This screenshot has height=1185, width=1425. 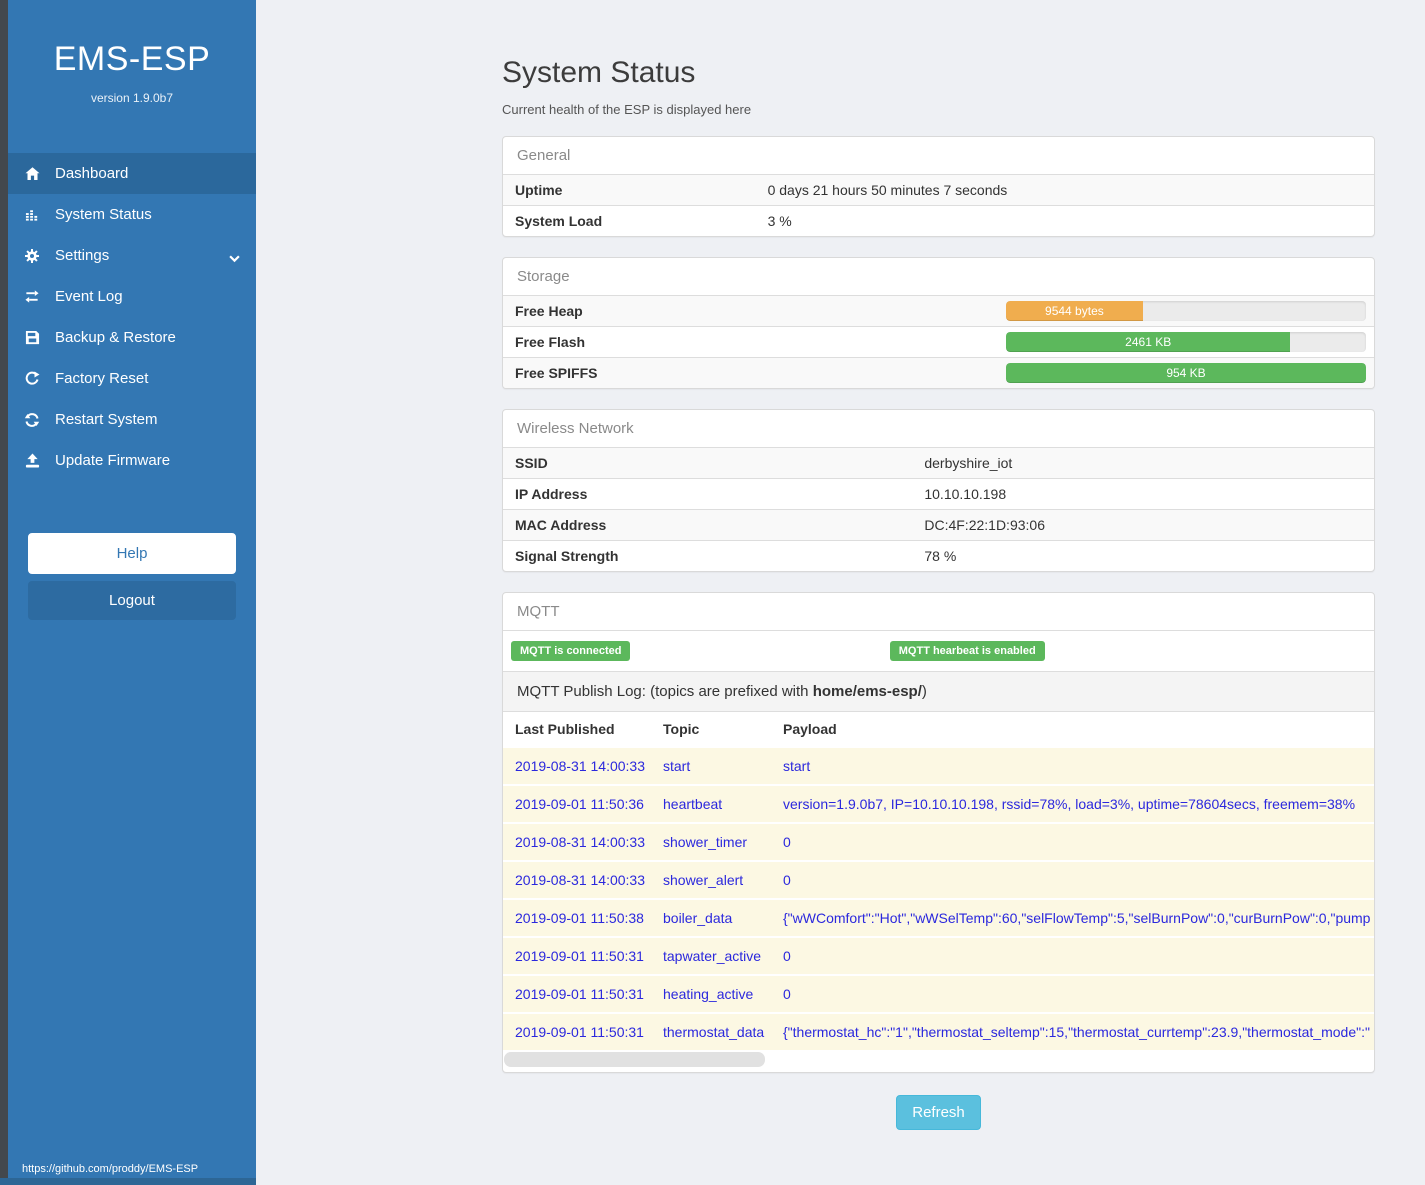 What do you see at coordinates (110, 1169) in the screenshot?
I see `github-link: https://github.com/proddy/EMS-ESP` at bounding box center [110, 1169].